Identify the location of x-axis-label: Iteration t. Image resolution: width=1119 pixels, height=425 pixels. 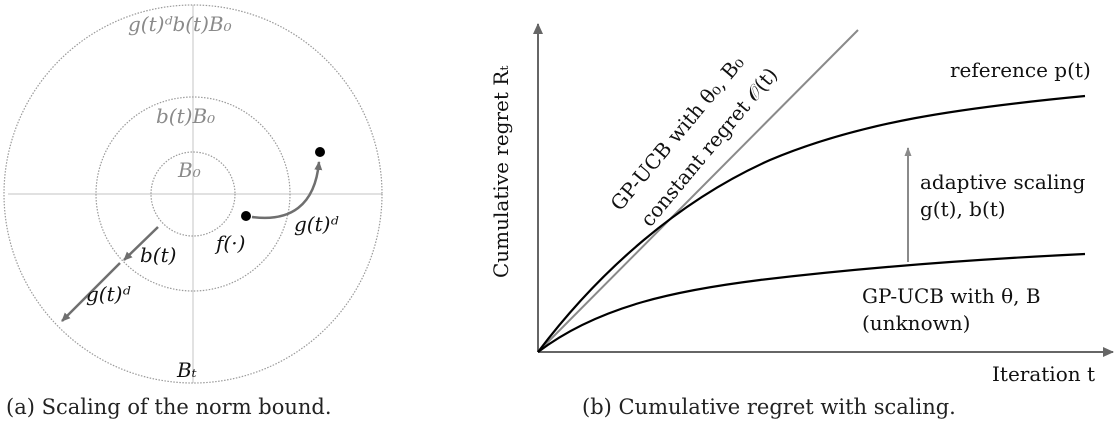
(1043, 374).